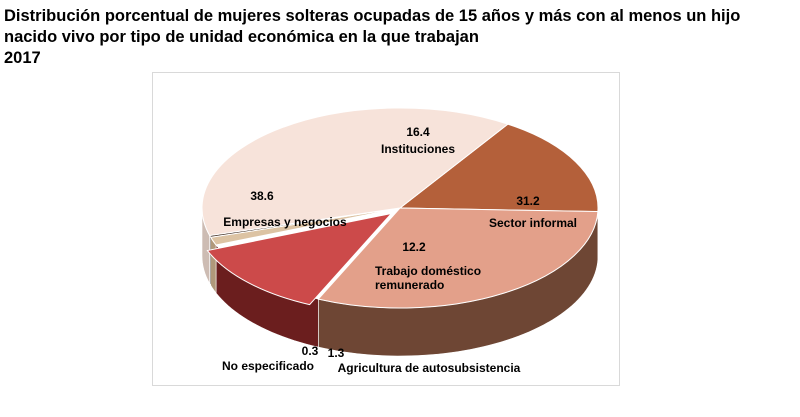 The width and height of the screenshot is (800, 417). Describe the element at coordinates (528, 201) in the screenshot. I see `value-label-sector-informal: 31.2` at that location.